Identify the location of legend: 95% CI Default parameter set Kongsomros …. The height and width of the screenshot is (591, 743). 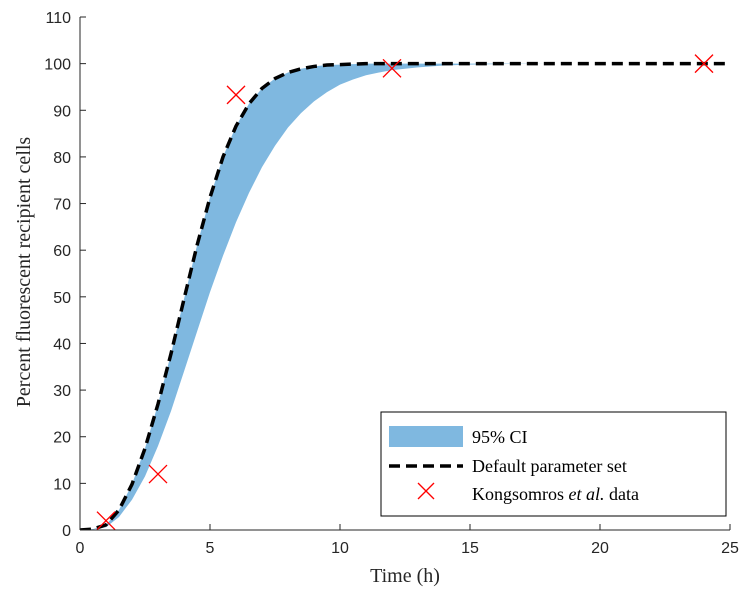
(553, 464).